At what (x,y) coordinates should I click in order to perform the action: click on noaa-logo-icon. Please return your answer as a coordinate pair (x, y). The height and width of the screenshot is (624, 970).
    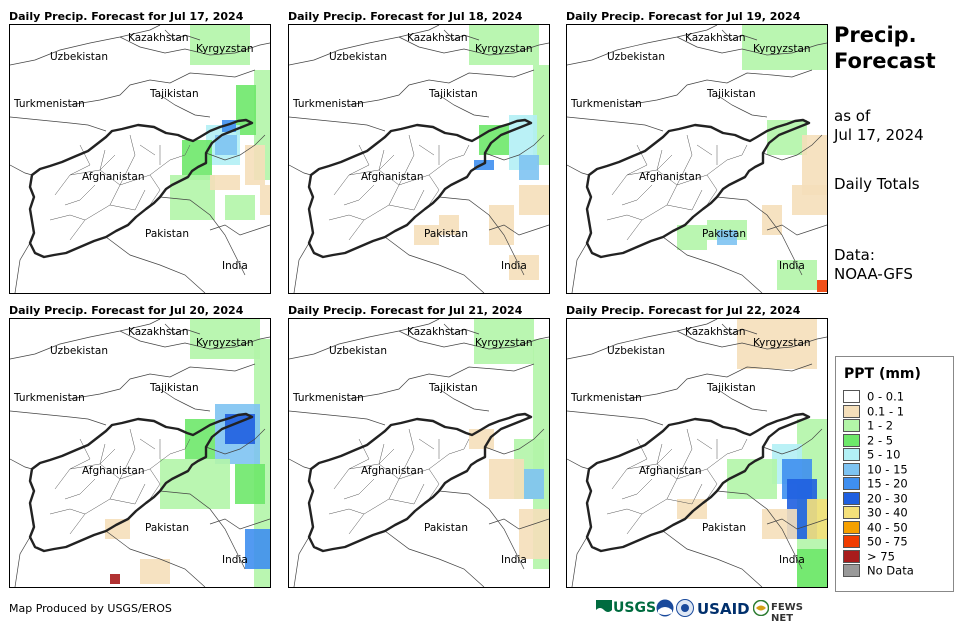
    Looking at the image, I should click on (665, 608).